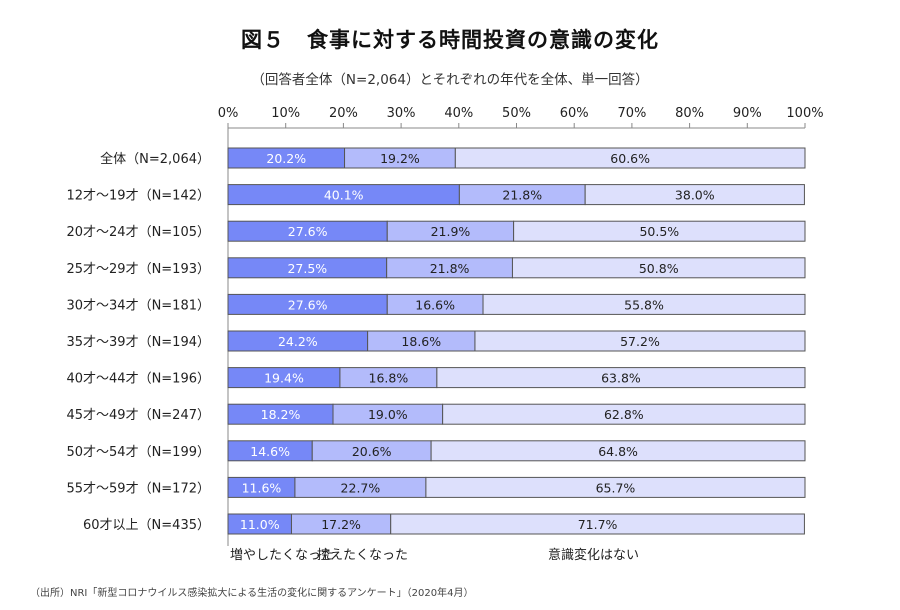  Describe the element at coordinates (343, 113) in the screenshot. I see `x-tick-label: 20%` at that location.